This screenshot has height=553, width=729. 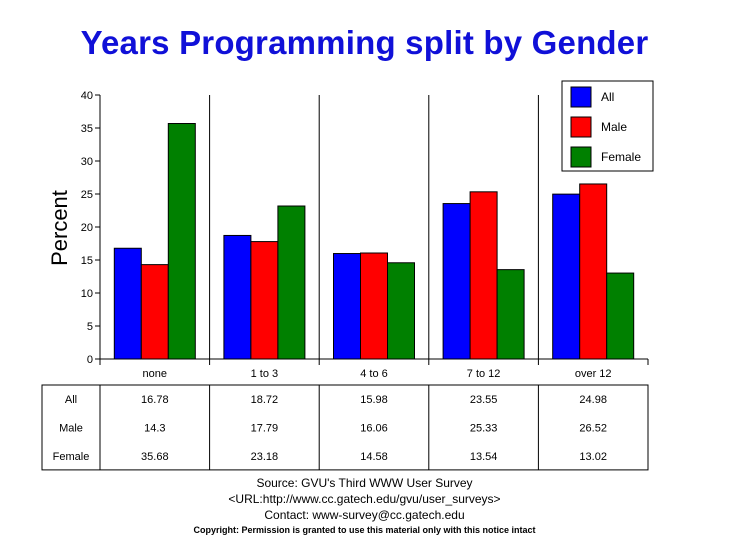 What do you see at coordinates (87, 96) in the screenshot?
I see `y-tick-label: 40` at bounding box center [87, 96].